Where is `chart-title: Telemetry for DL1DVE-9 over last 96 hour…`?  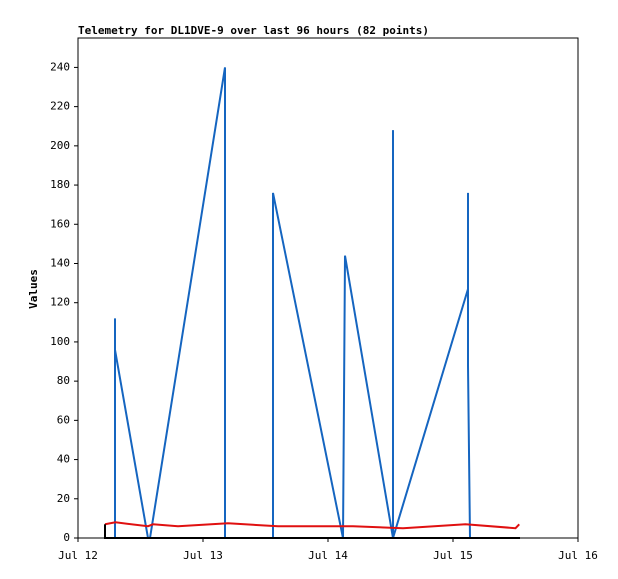 chart-title: Telemetry for DL1DVE-9 over last 96 hour… is located at coordinates (253, 30).